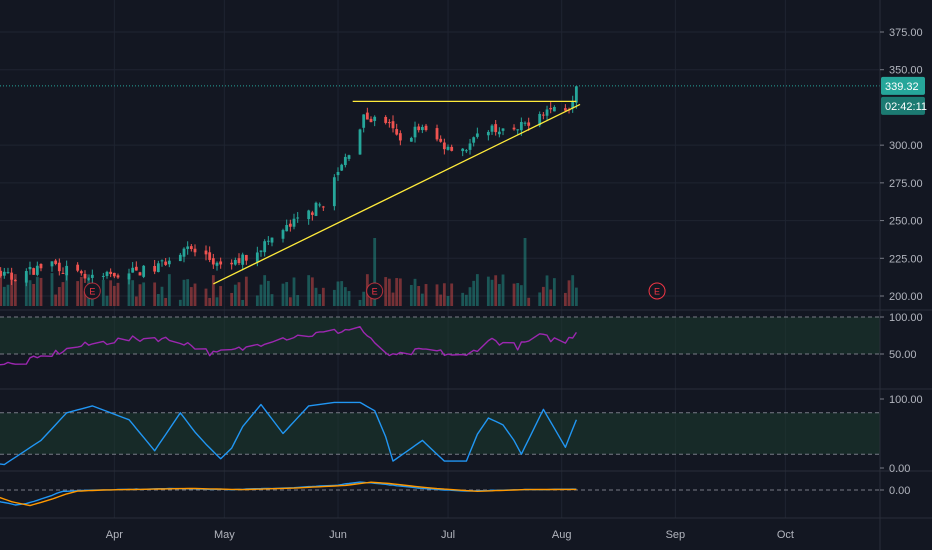 Image resolution: width=932 pixels, height=550 pixels. Describe the element at coordinates (224, 535) in the screenshot. I see `time-tick-label: May` at that location.